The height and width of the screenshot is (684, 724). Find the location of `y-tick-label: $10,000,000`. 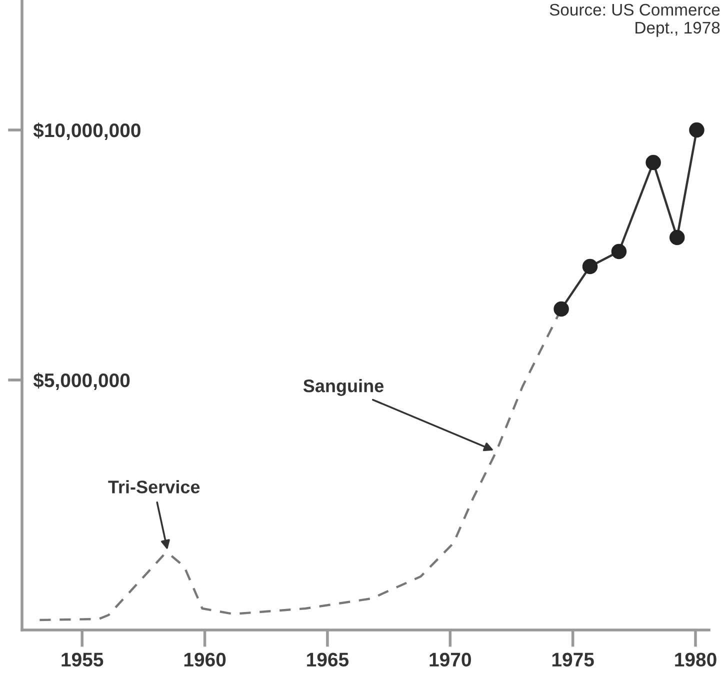

y-tick-label: $10,000,000 is located at coordinates (86, 131).